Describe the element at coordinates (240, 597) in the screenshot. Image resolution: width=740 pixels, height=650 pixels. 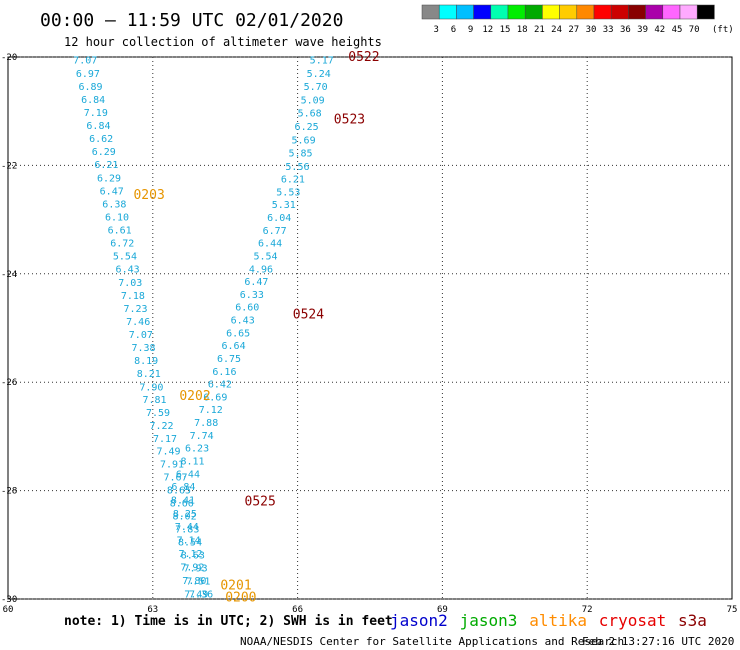
I see `pass-time-label: 0200` at that location.